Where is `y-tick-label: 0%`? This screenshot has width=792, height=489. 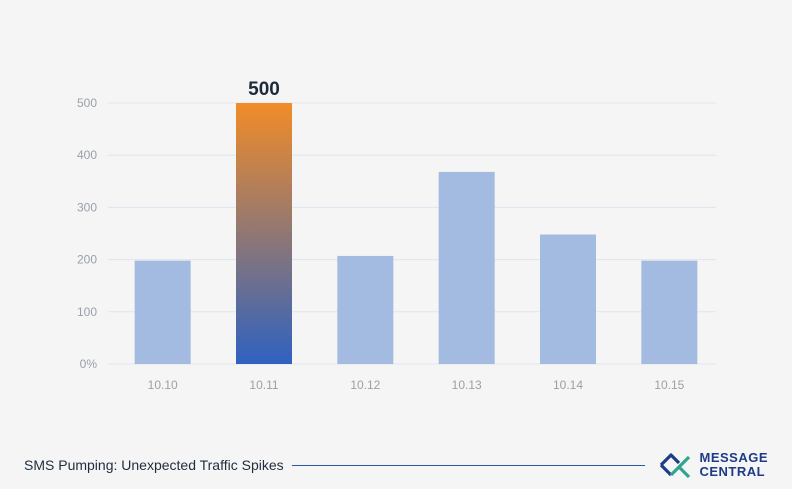 y-tick-label: 0% is located at coordinates (89, 364).